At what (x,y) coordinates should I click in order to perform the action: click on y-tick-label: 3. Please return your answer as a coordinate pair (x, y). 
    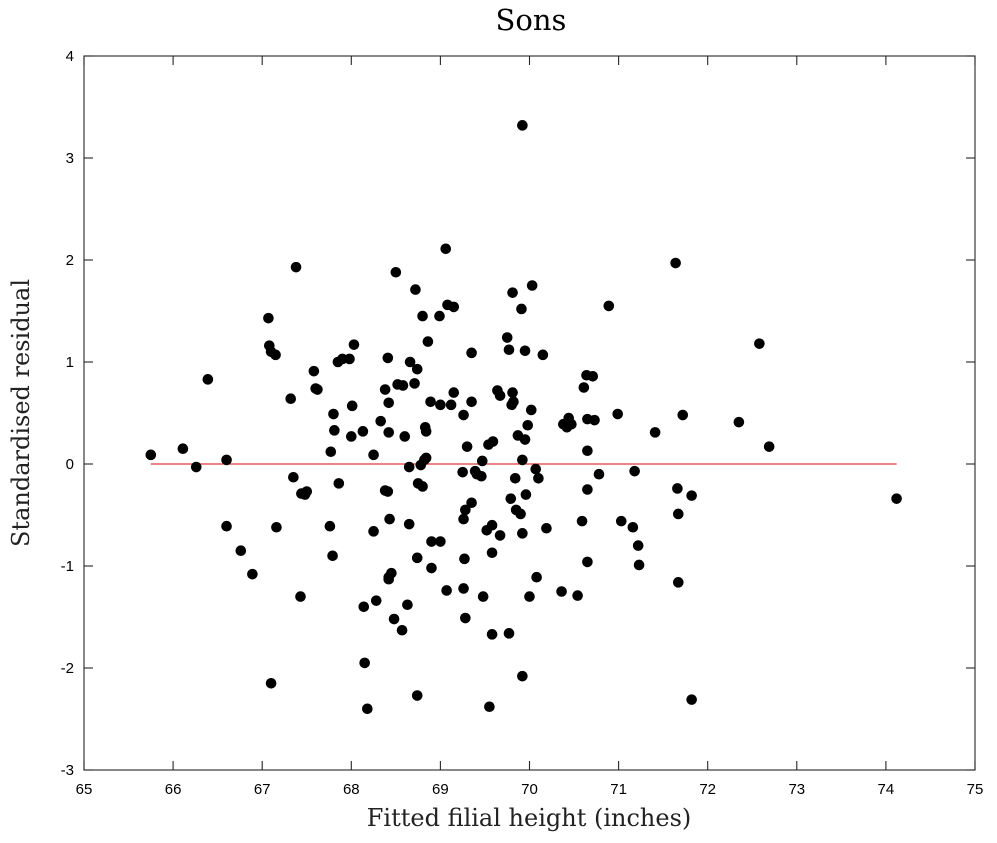
    Looking at the image, I should click on (70, 158).